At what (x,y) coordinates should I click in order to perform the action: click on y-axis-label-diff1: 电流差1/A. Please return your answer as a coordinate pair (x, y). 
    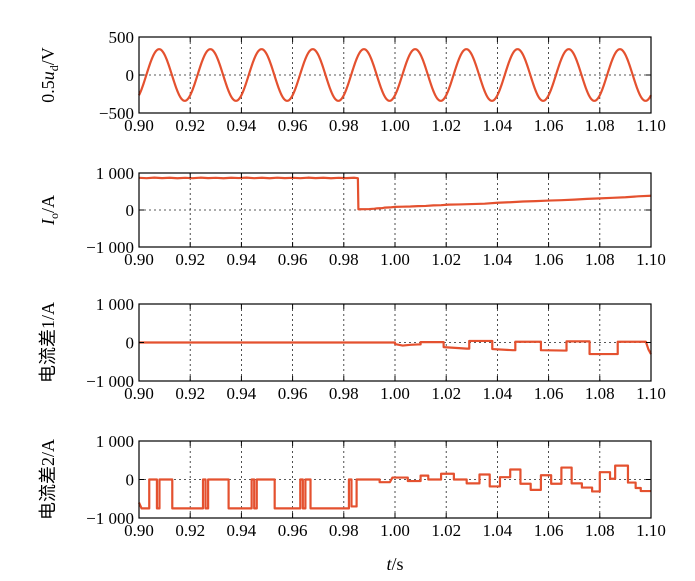
    Looking at the image, I should click on (48, 342).